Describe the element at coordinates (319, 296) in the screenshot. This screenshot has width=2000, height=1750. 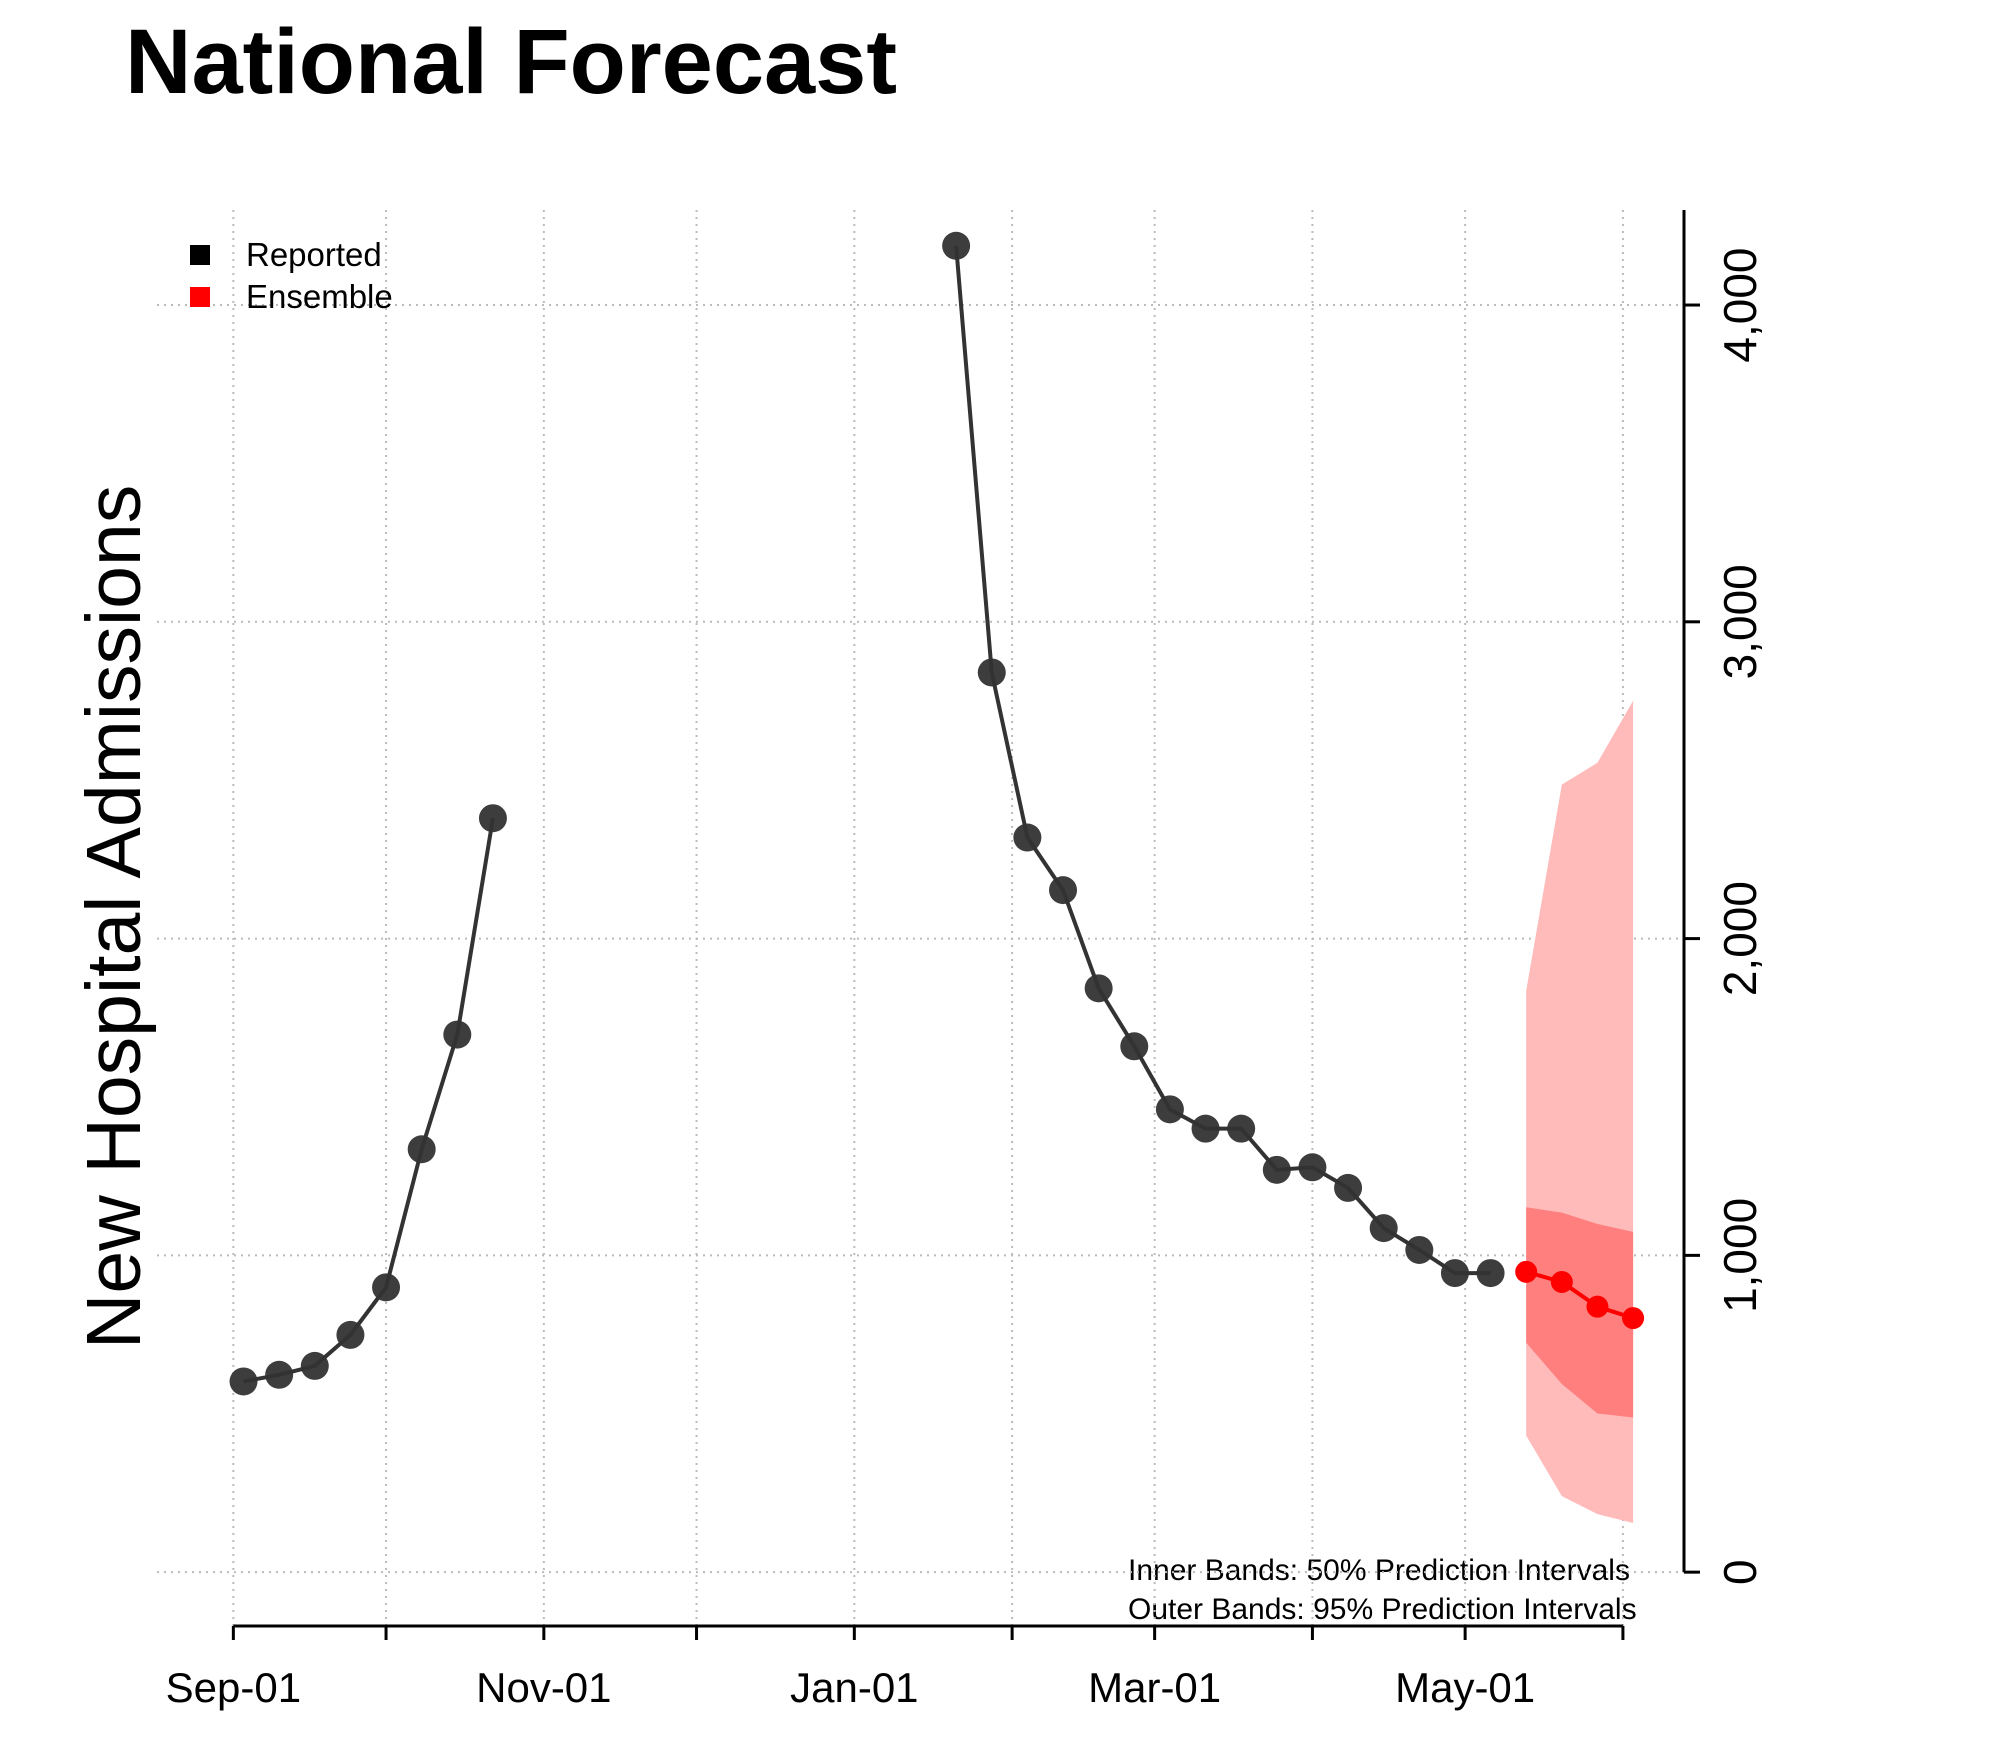
I see `legend-label: Ensemble` at that location.